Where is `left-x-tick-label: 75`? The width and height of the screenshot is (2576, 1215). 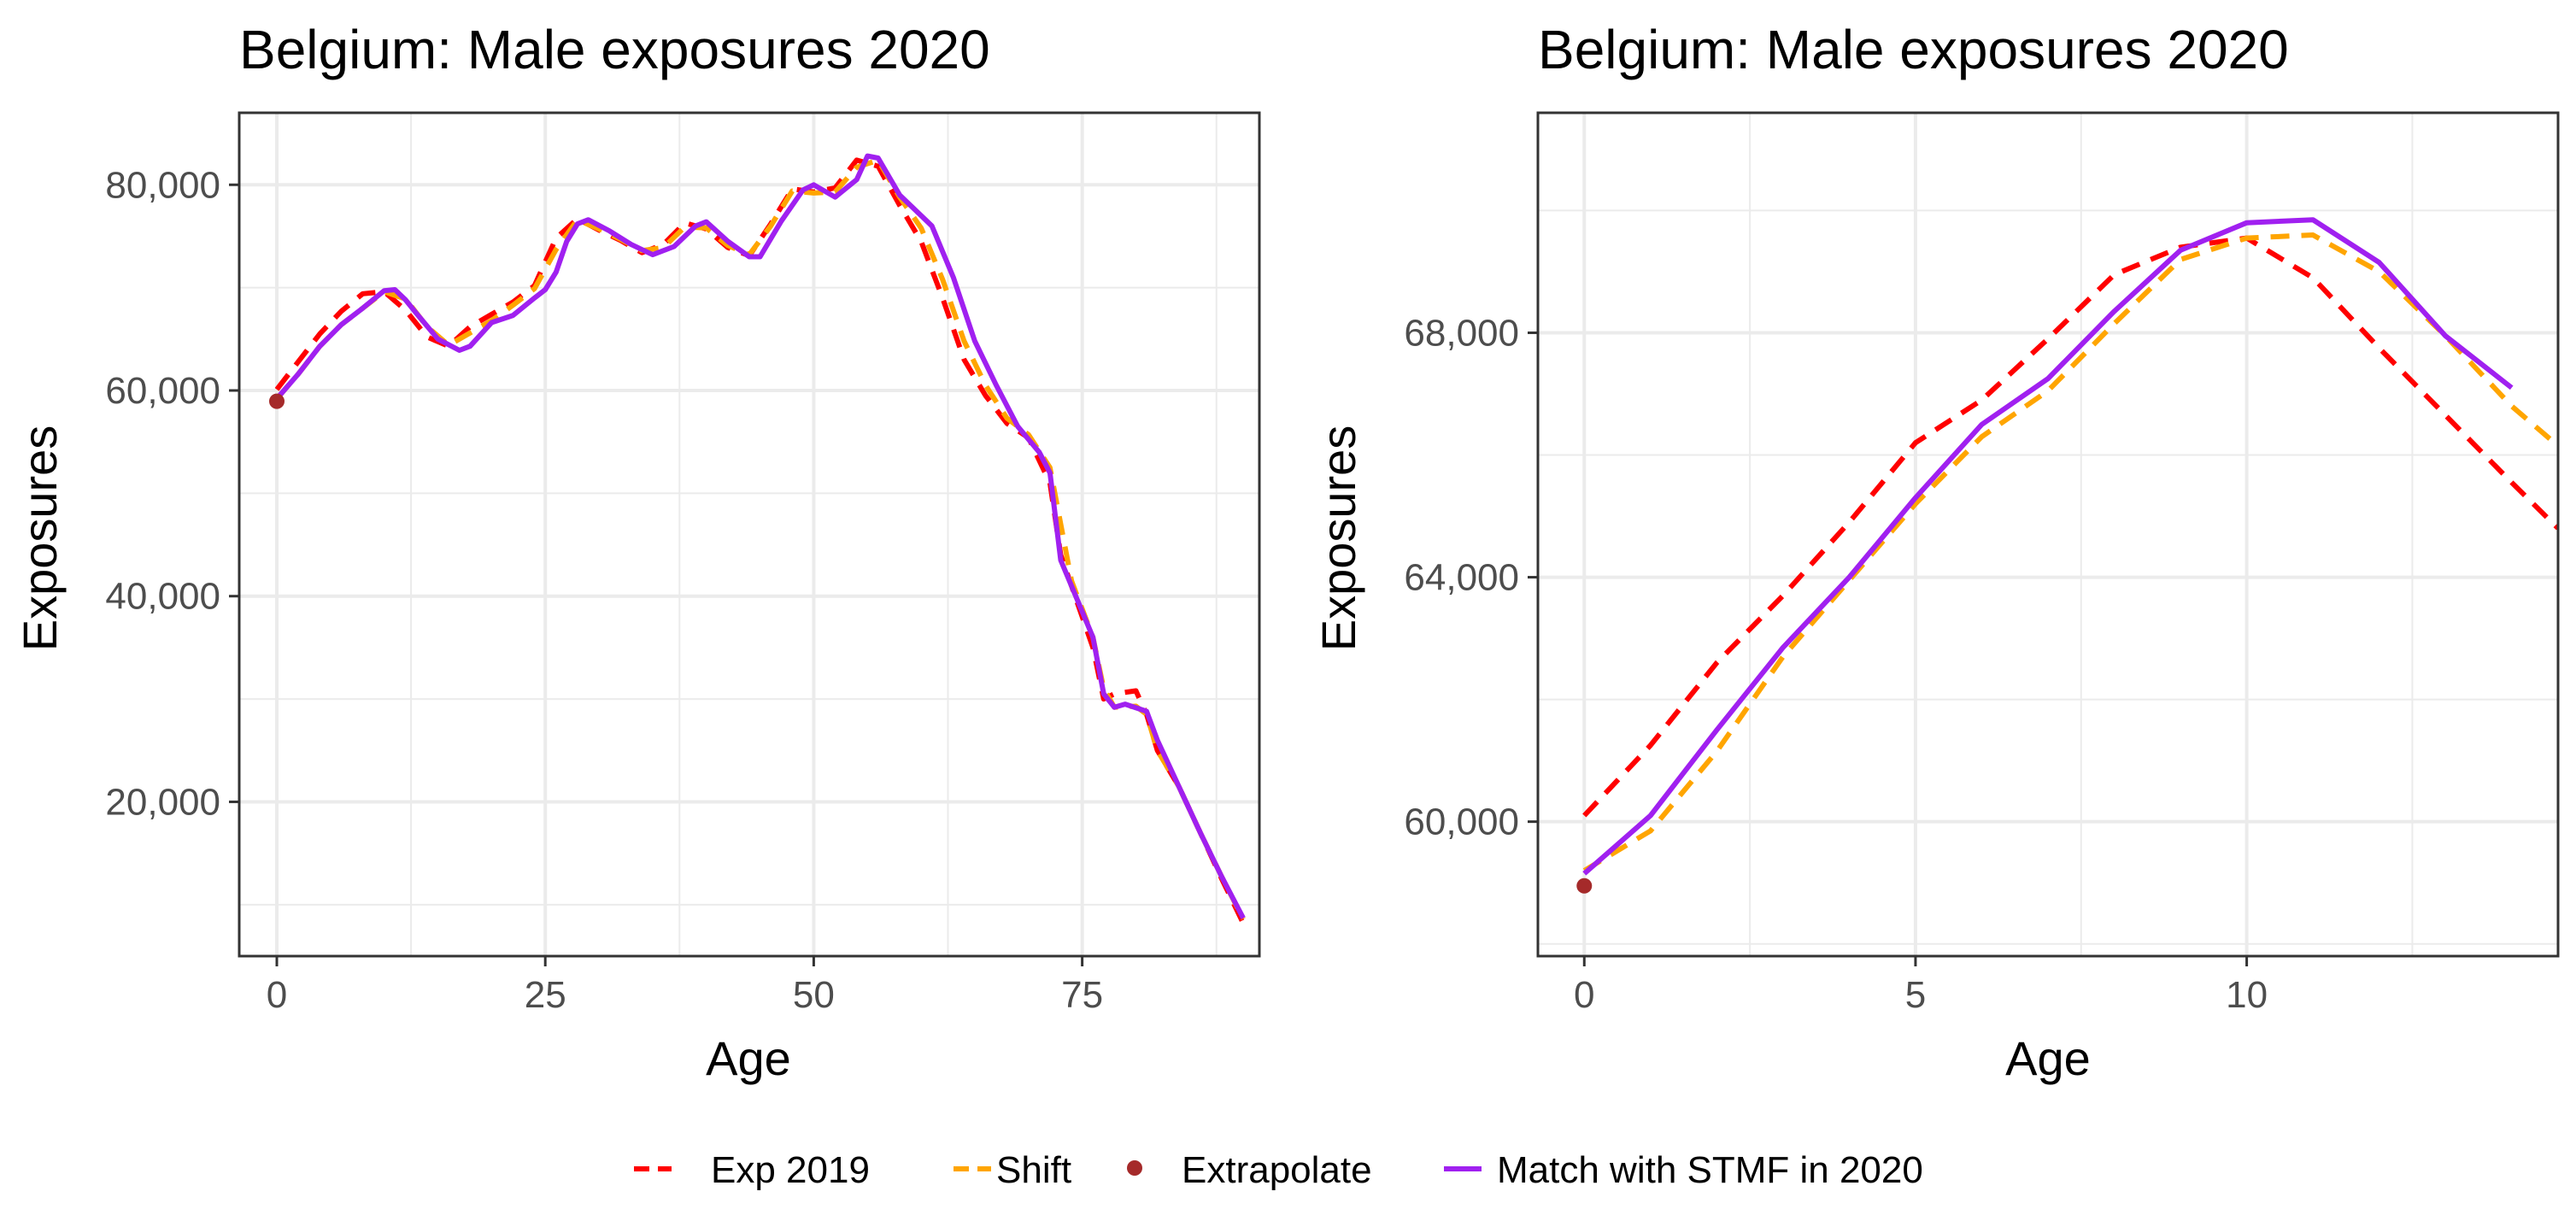
left-x-tick-label: 75 is located at coordinates (1082, 995).